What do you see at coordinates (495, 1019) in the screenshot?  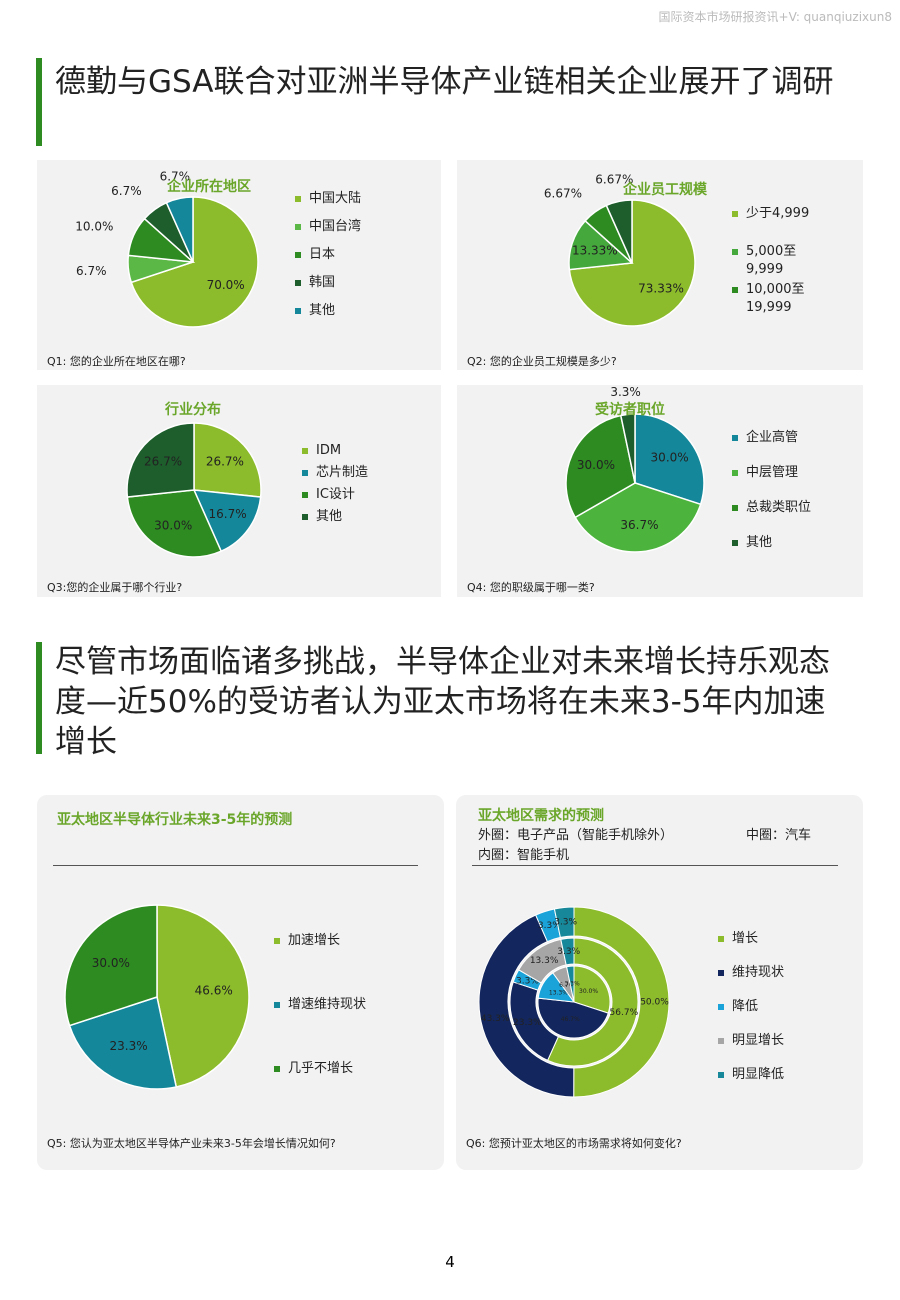 I see `data-label: 43.3%` at bounding box center [495, 1019].